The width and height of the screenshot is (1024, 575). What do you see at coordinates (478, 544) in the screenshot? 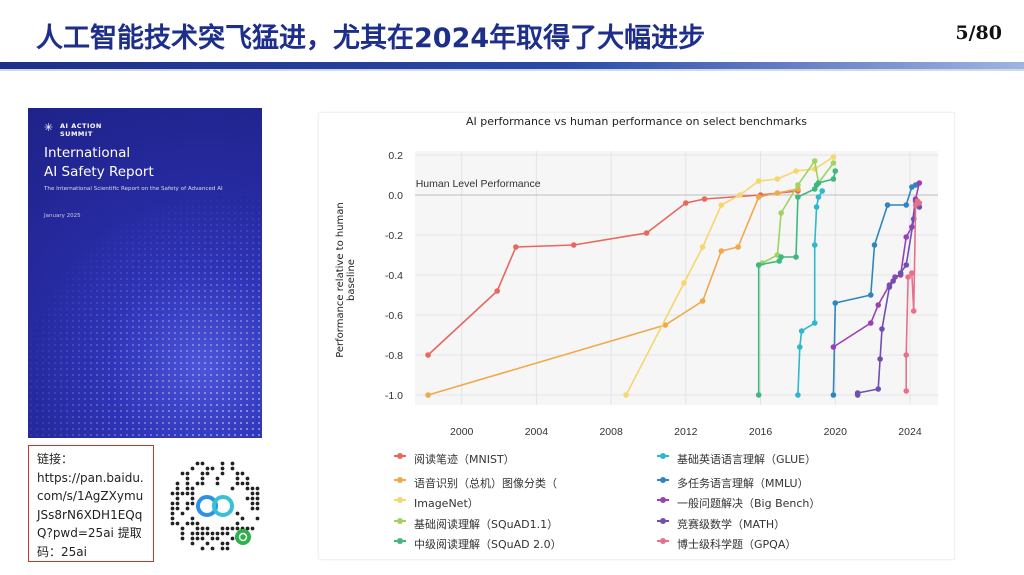
I see `legend-item: 中级阅读理解（SQuAD 2.0）` at bounding box center [478, 544].